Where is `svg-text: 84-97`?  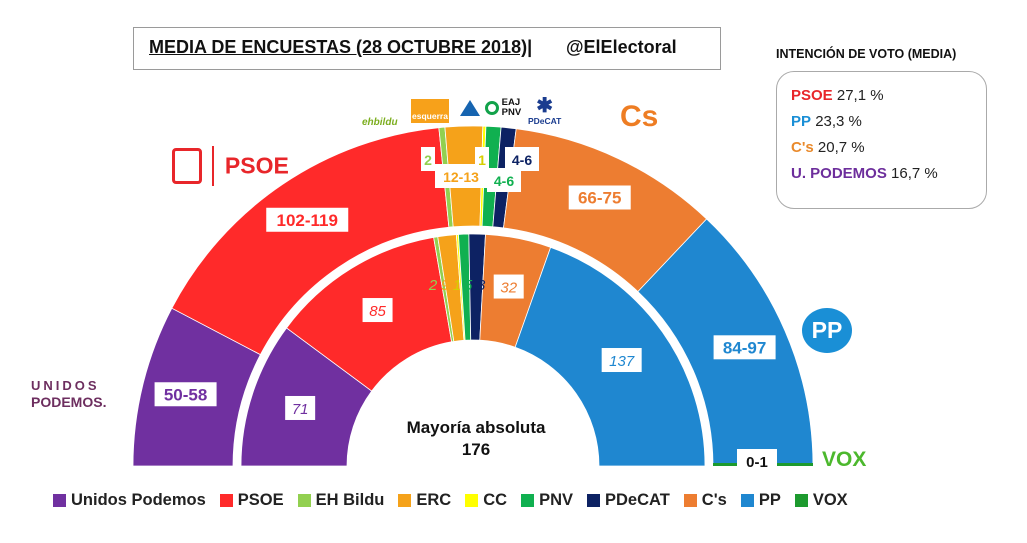
svg-text: 84-97 is located at coordinates (744, 347).